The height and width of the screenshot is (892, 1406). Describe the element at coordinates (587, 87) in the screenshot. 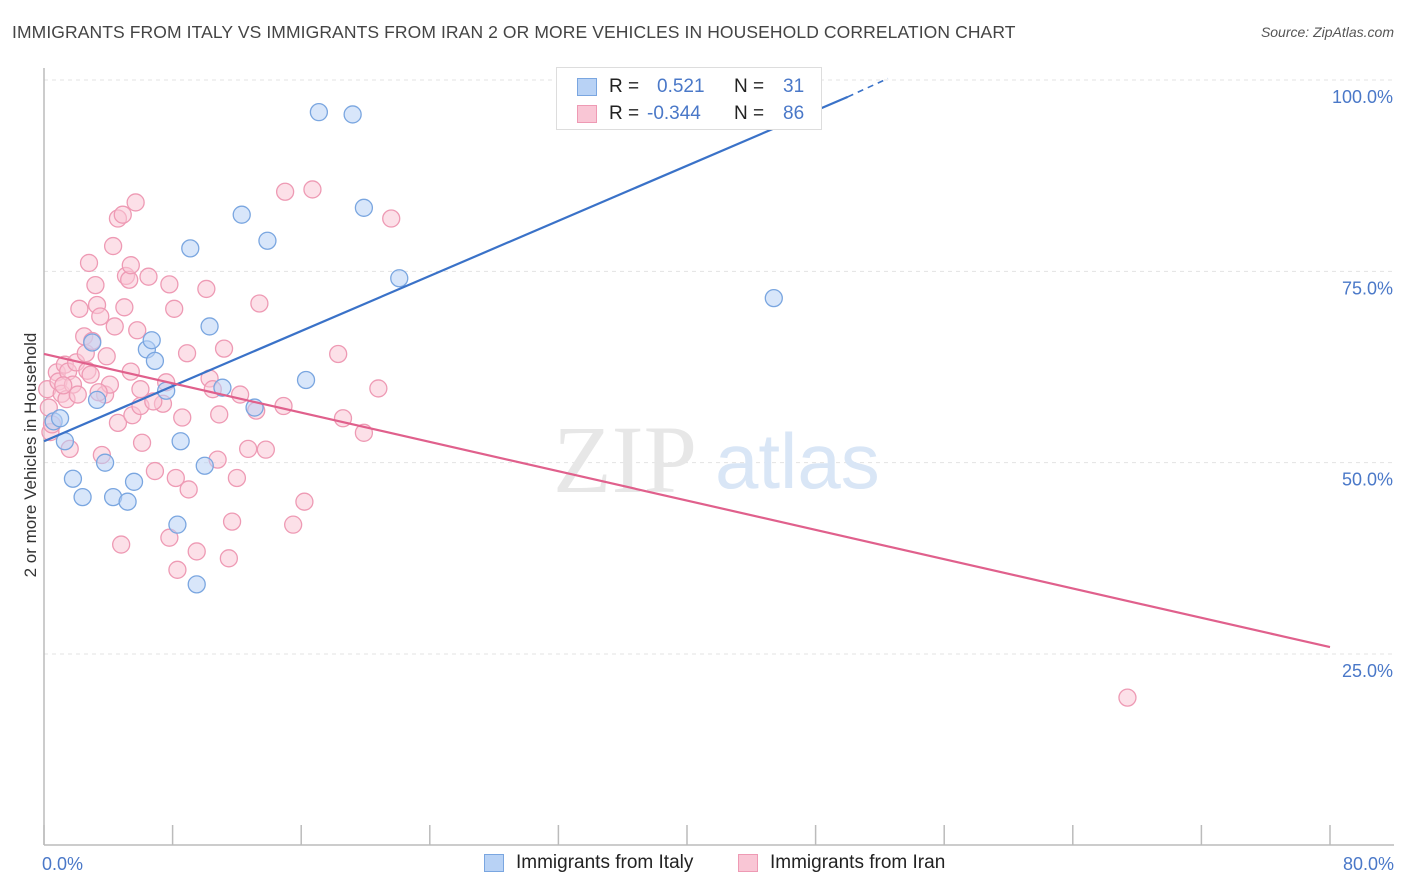

I see `legend-swatch-italy` at that location.